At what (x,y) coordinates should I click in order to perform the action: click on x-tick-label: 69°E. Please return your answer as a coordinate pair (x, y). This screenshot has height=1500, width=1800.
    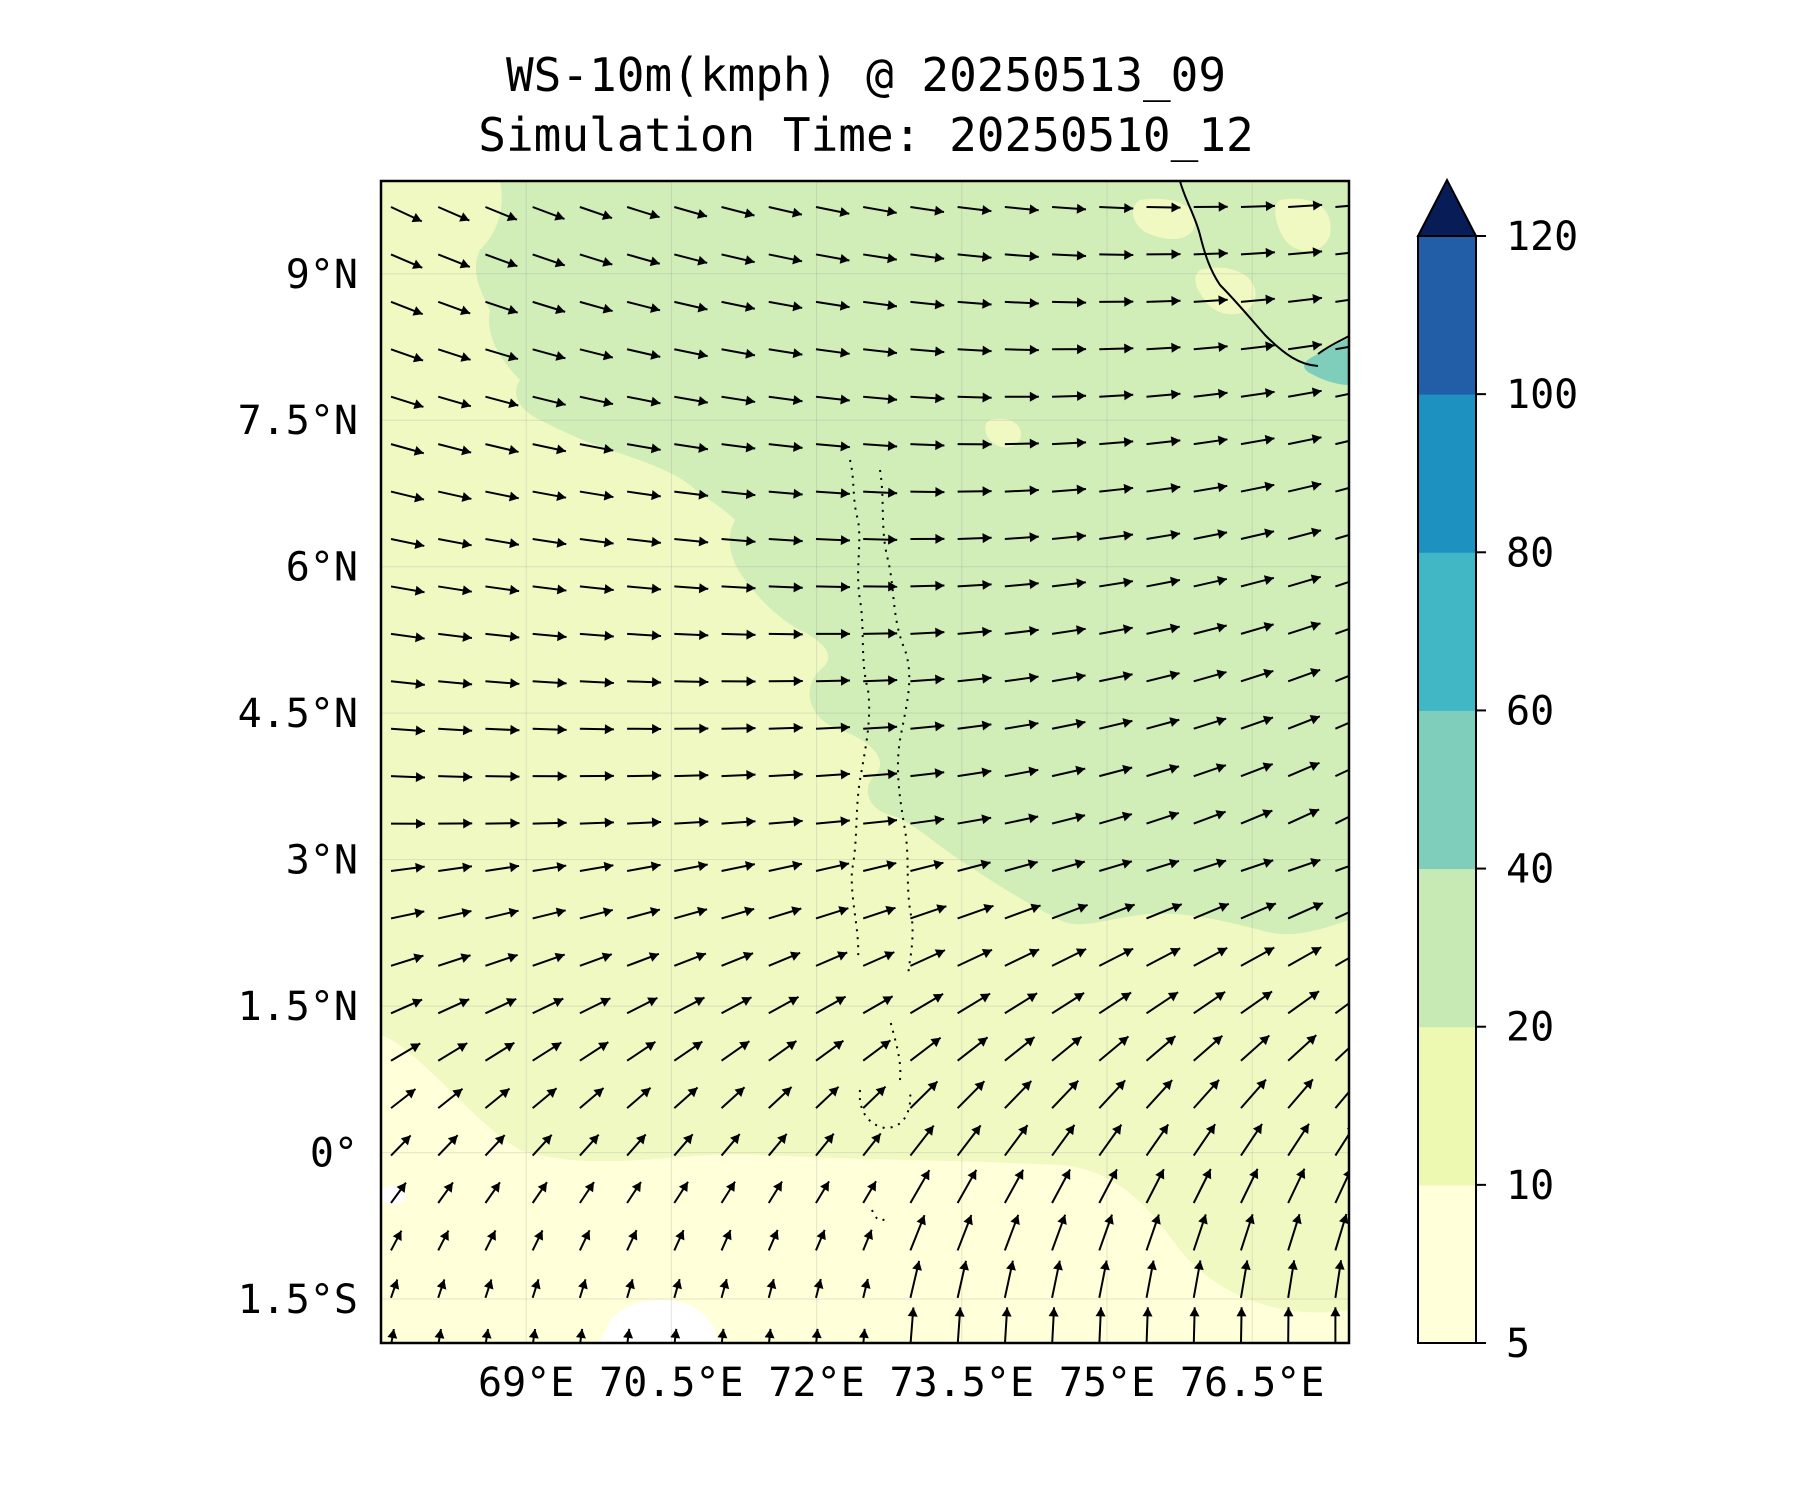
    Looking at the image, I should click on (526, 1383).